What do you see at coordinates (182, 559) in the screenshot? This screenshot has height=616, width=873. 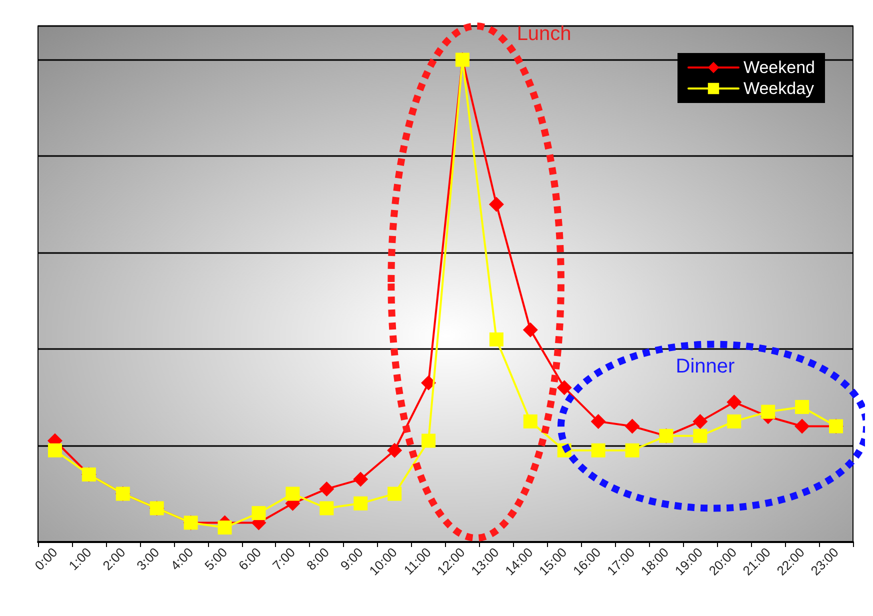 I see `x-tick-label: 4:00` at bounding box center [182, 559].